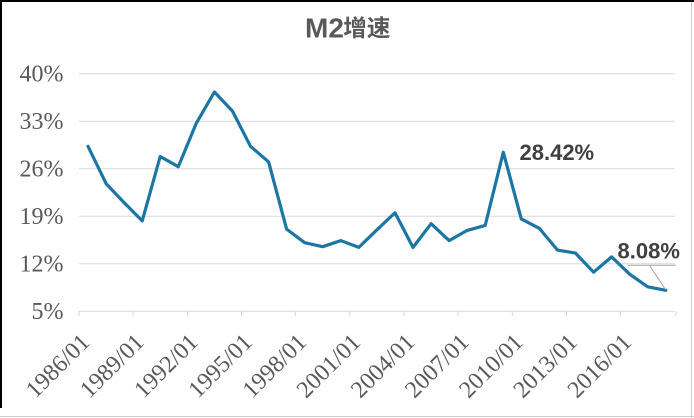 This screenshot has width=694, height=418. Describe the element at coordinates (42, 170) in the screenshot. I see `svg-text: 26%` at that location.